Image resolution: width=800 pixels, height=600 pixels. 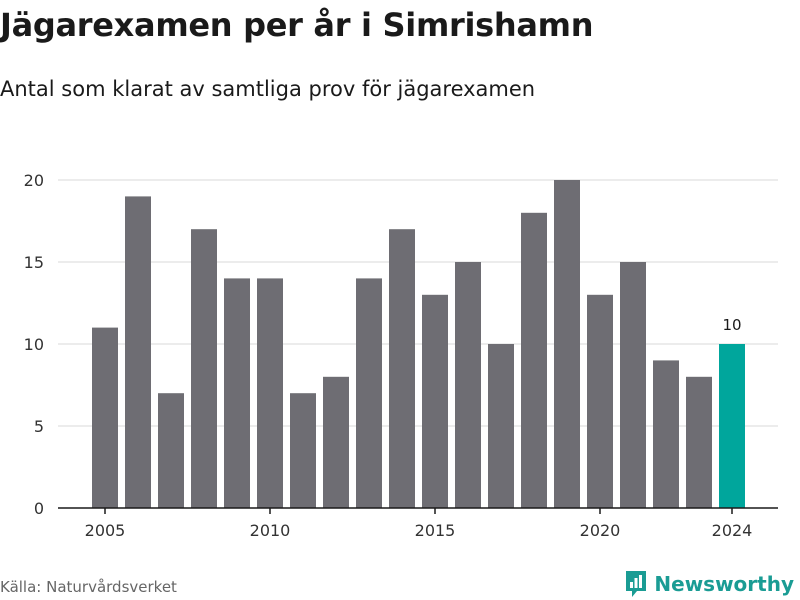 What do you see at coordinates (39, 426) in the screenshot?
I see `y-tick-label: 5` at bounding box center [39, 426].